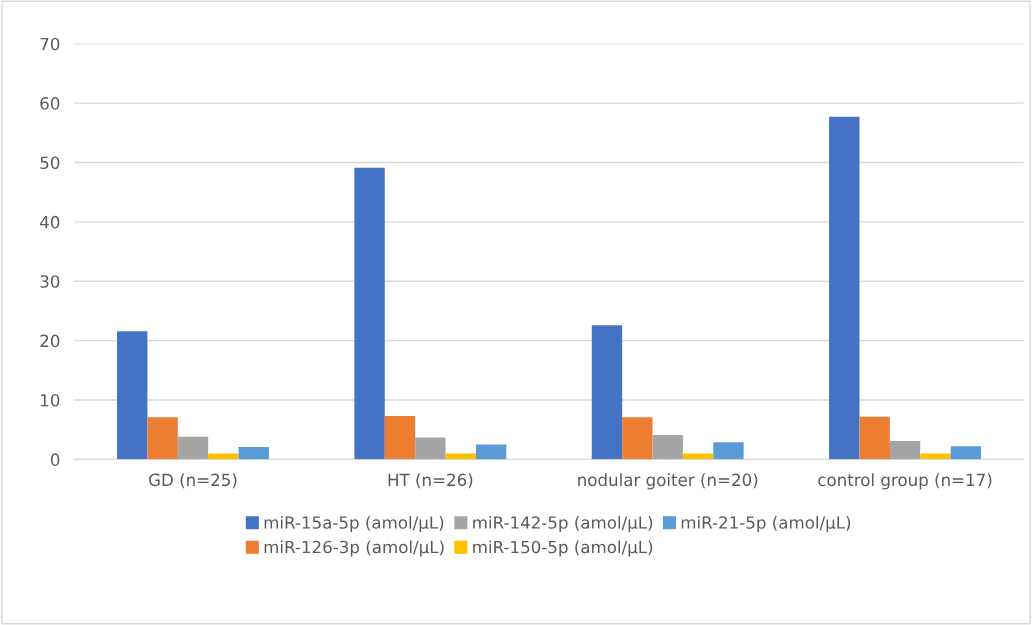 This screenshot has height=625, width=1032. Describe the element at coordinates (50, 44) in the screenshot. I see `y-tick-label: 70` at that location.